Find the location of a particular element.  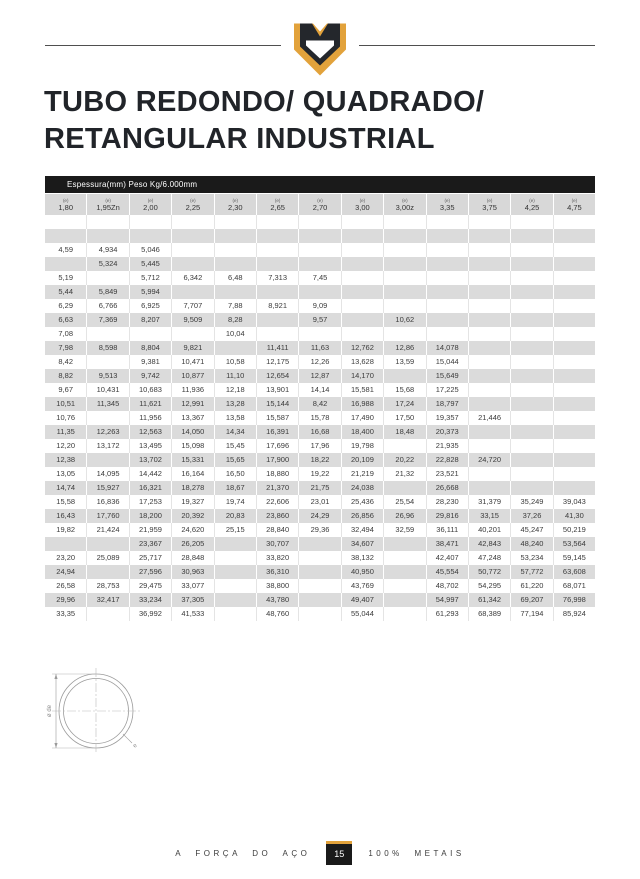

column-header-cell: (e) 2,30 is located at coordinates (236, 204).